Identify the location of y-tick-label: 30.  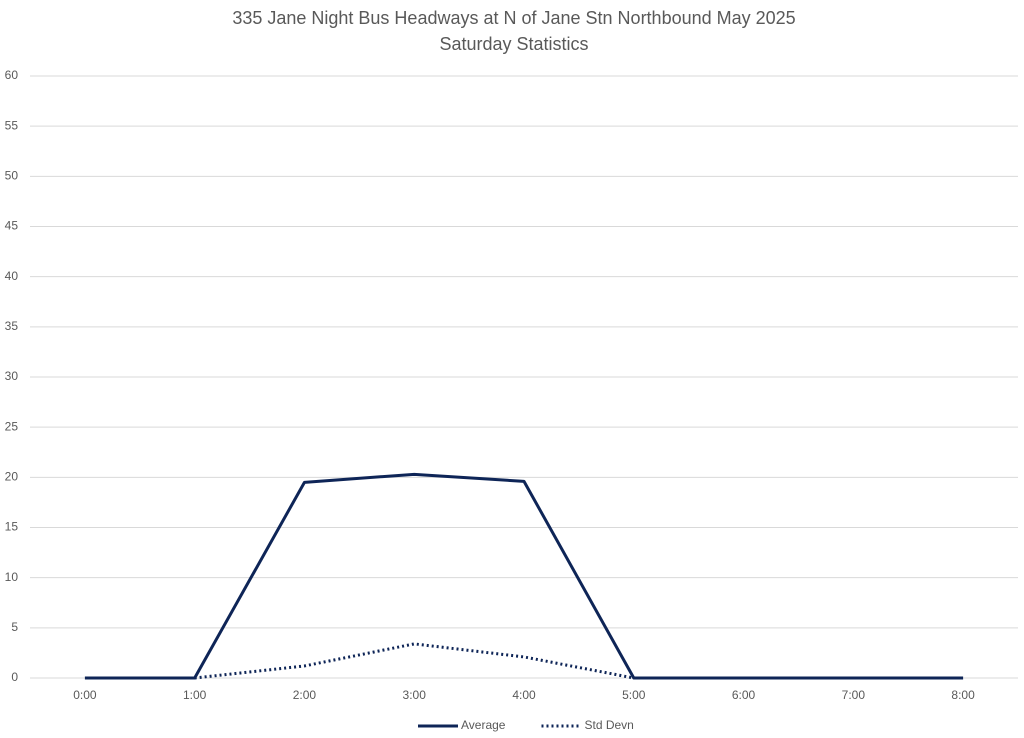
(12, 376).